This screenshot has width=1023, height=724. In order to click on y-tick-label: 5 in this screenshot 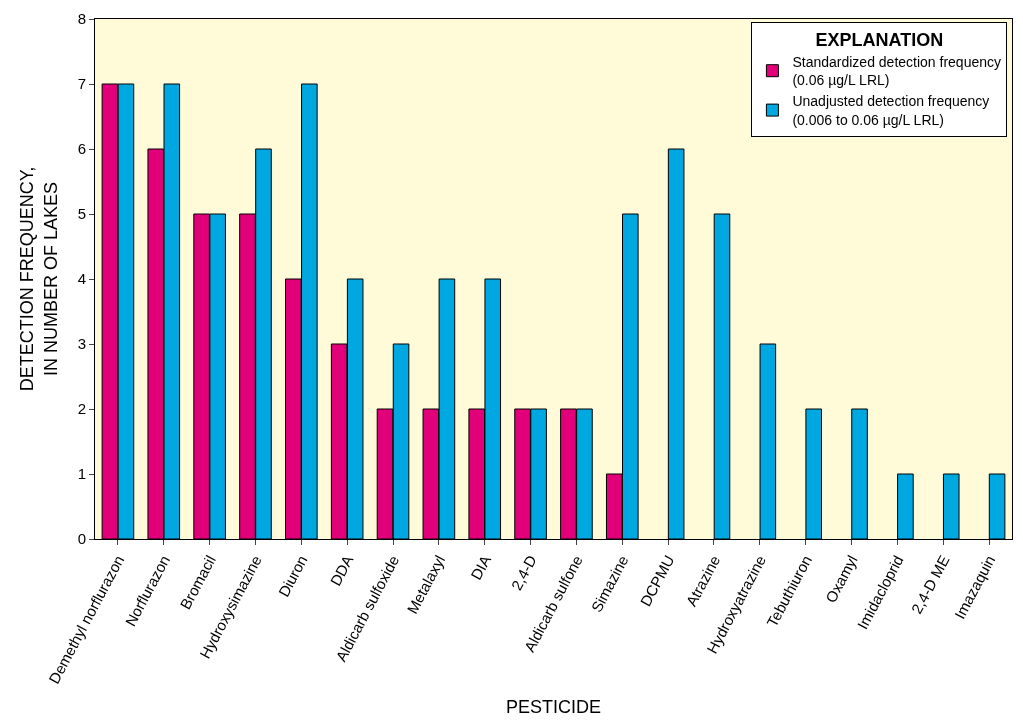, I will do `click(81, 214)`.